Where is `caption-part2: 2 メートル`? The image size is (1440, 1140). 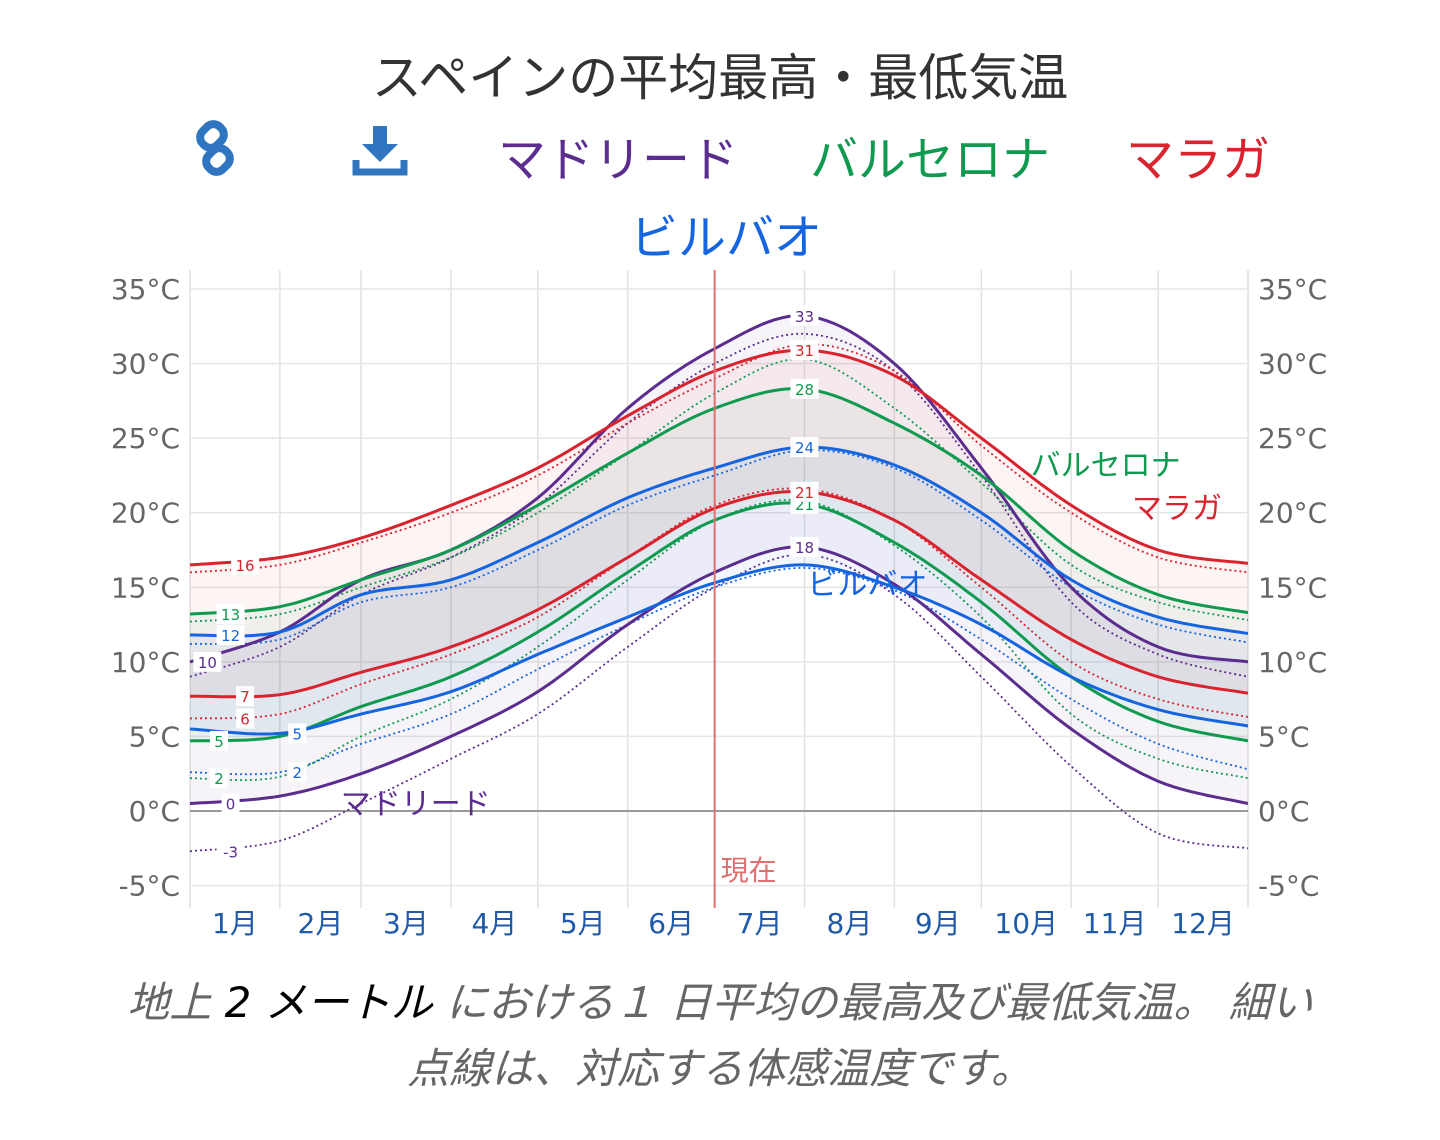 caption-part2: 2 メートル is located at coordinates (328, 1002).